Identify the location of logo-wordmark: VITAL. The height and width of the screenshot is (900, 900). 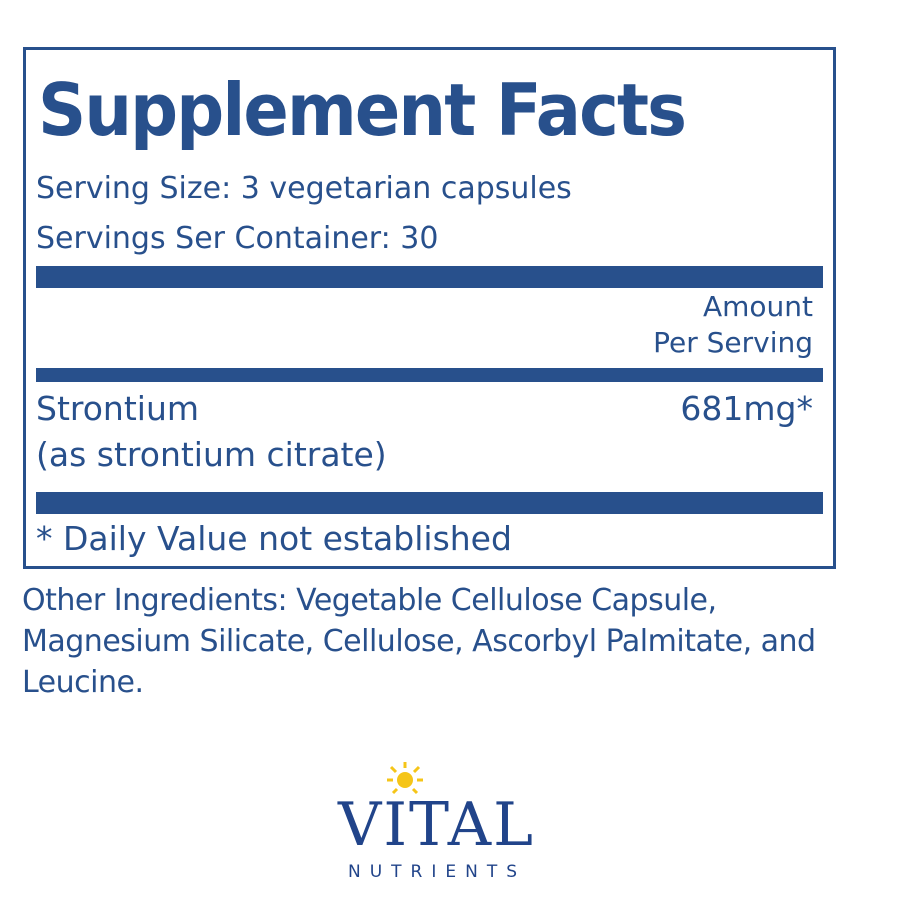
(436, 825).